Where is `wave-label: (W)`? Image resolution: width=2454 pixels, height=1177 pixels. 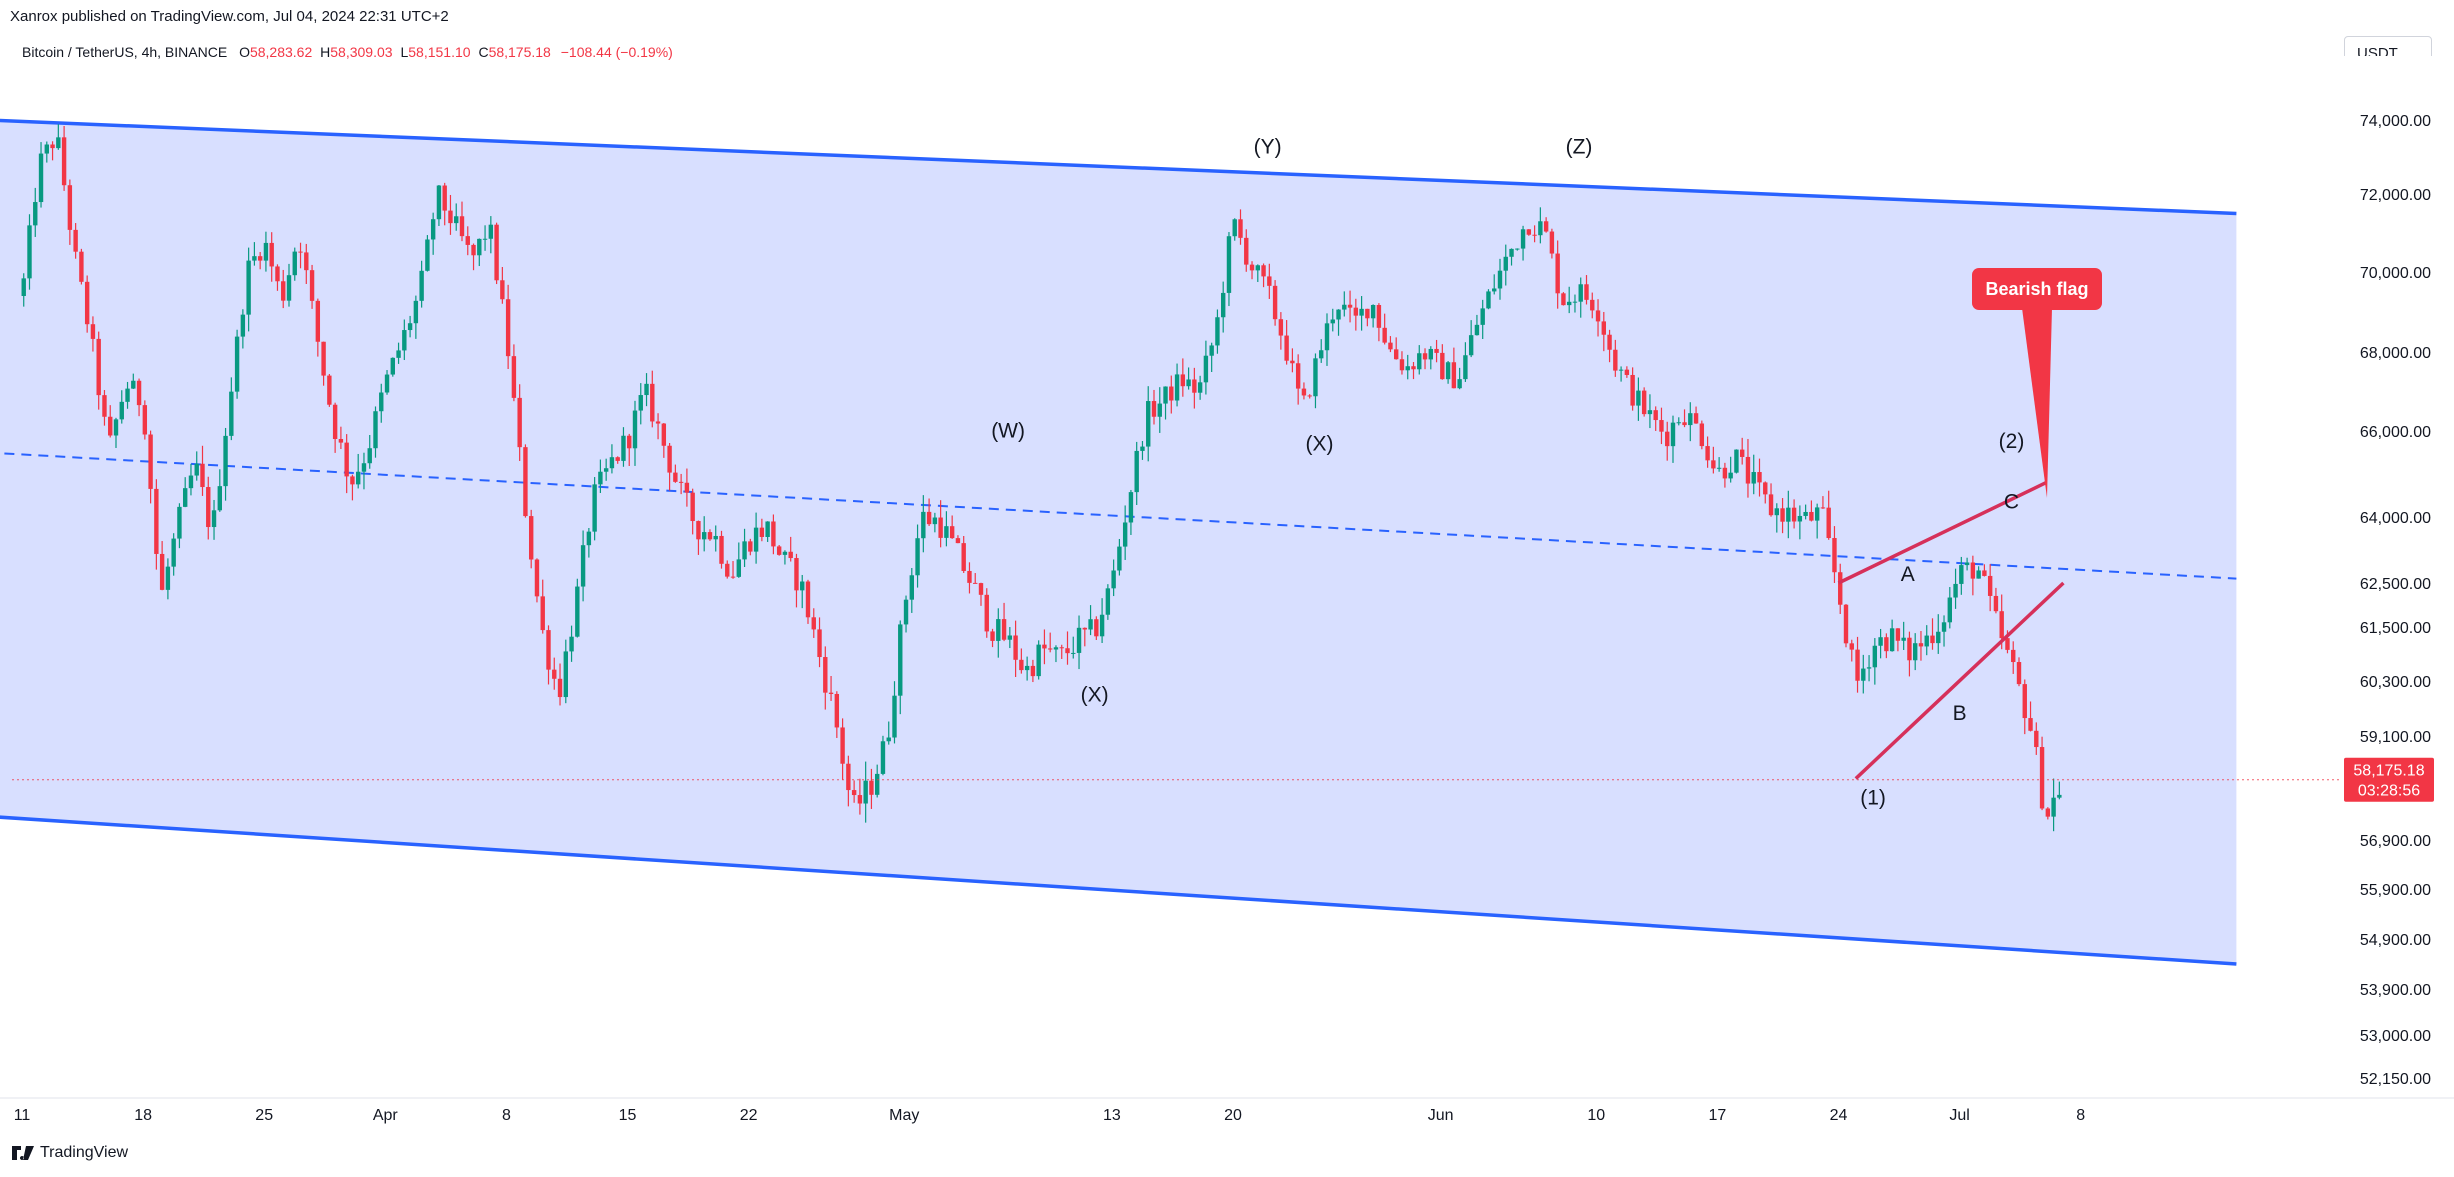 wave-label: (W) is located at coordinates (1008, 430).